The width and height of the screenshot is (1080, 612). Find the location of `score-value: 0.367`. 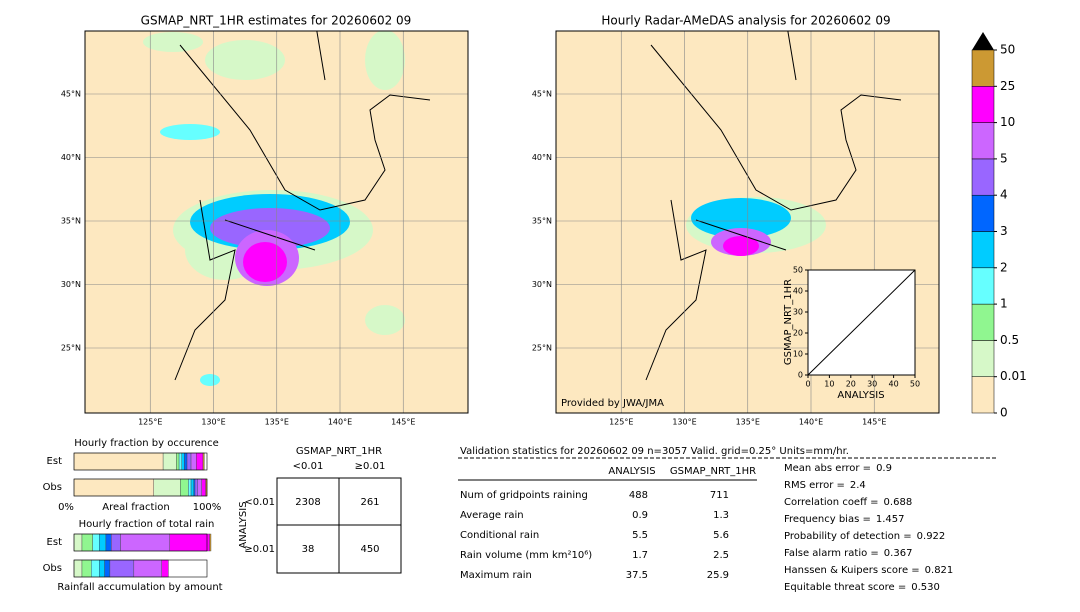

score-value: 0.367 is located at coordinates (898, 553).